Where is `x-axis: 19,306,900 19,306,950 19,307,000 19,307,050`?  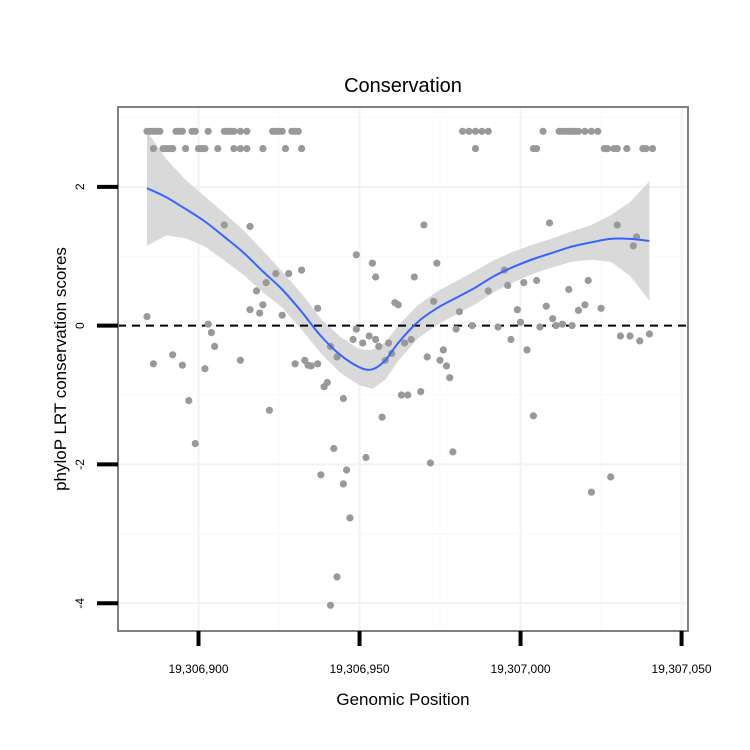 x-axis: 19,306,900 19,306,950 19,307,000 19,307,050 is located at coordinates (440, 653).